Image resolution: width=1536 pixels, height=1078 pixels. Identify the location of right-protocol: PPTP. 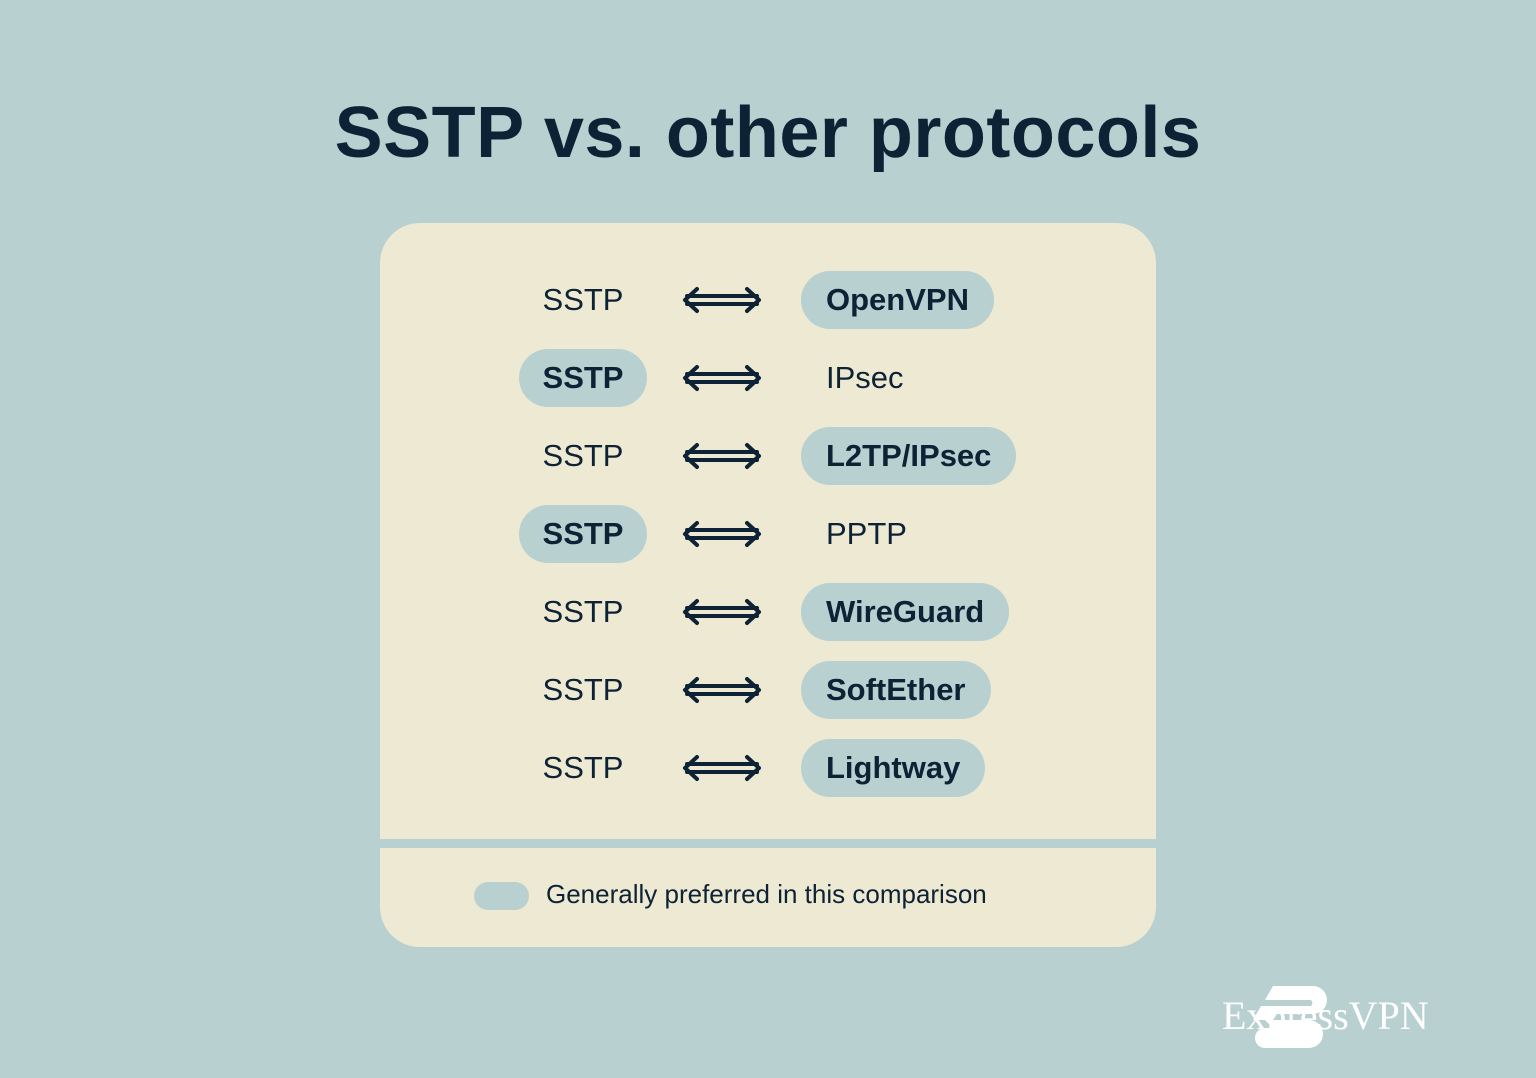
(866, 533).